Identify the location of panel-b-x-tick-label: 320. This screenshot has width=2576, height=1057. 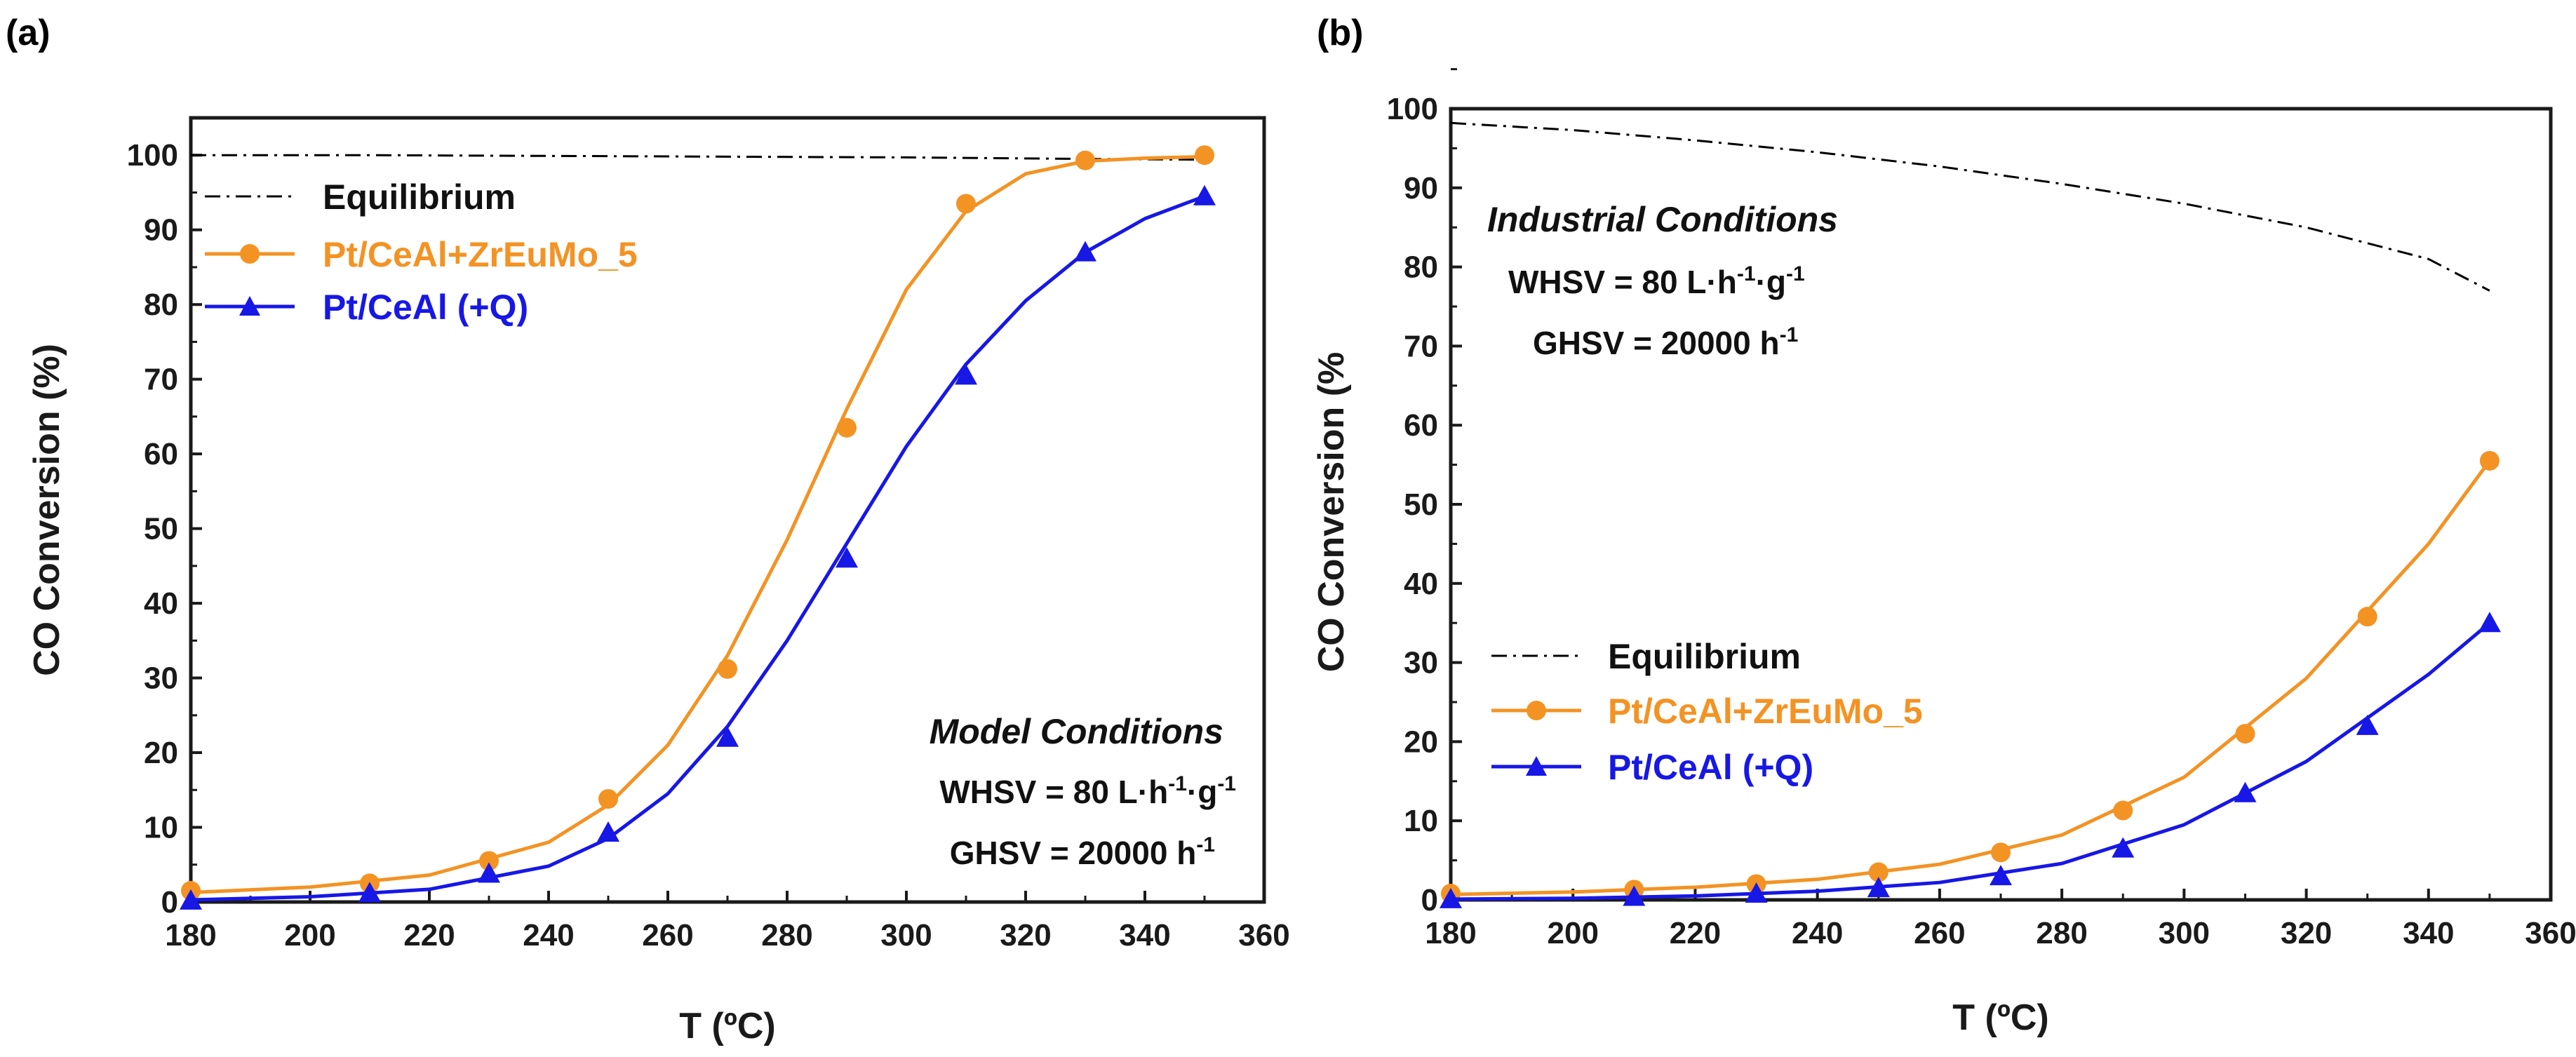
(2306, 933).